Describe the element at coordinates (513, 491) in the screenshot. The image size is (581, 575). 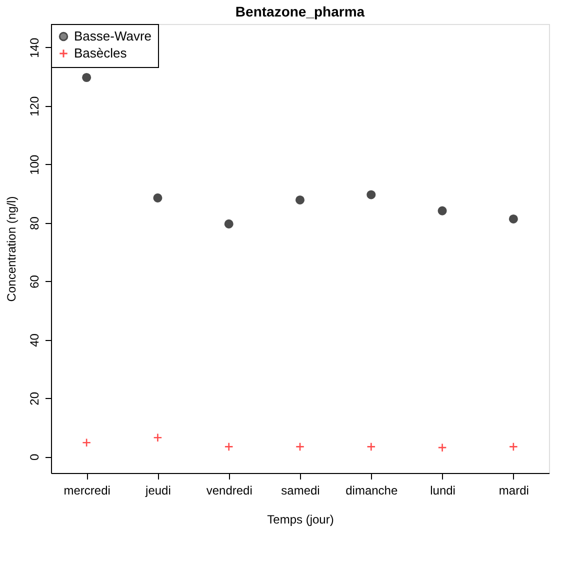
I see `x-tick-label: mardi` at that location.